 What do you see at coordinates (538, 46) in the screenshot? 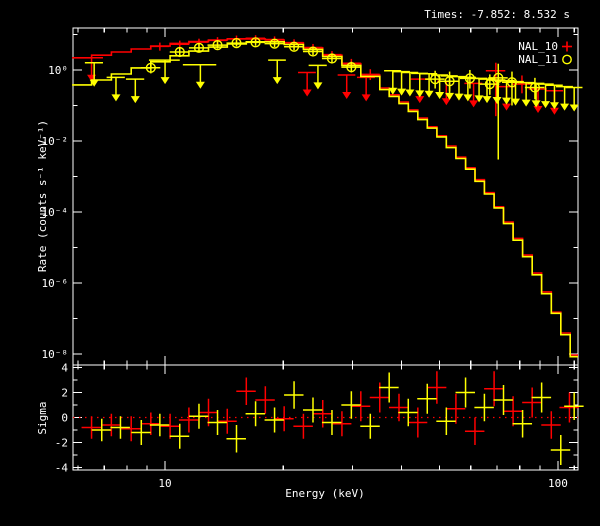
I see `legend-label-nal10: NAL_10` at bounding box center [538, 46].